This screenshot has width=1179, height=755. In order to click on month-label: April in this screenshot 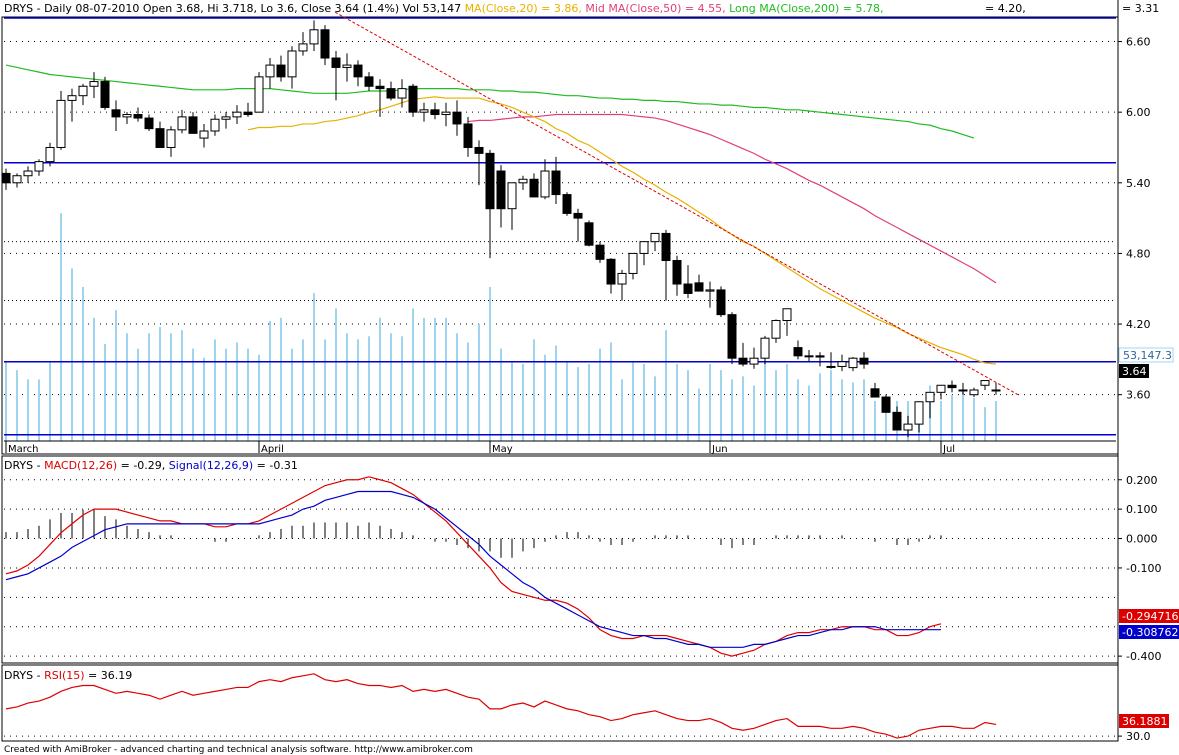, I will do `click(272, 449)`.